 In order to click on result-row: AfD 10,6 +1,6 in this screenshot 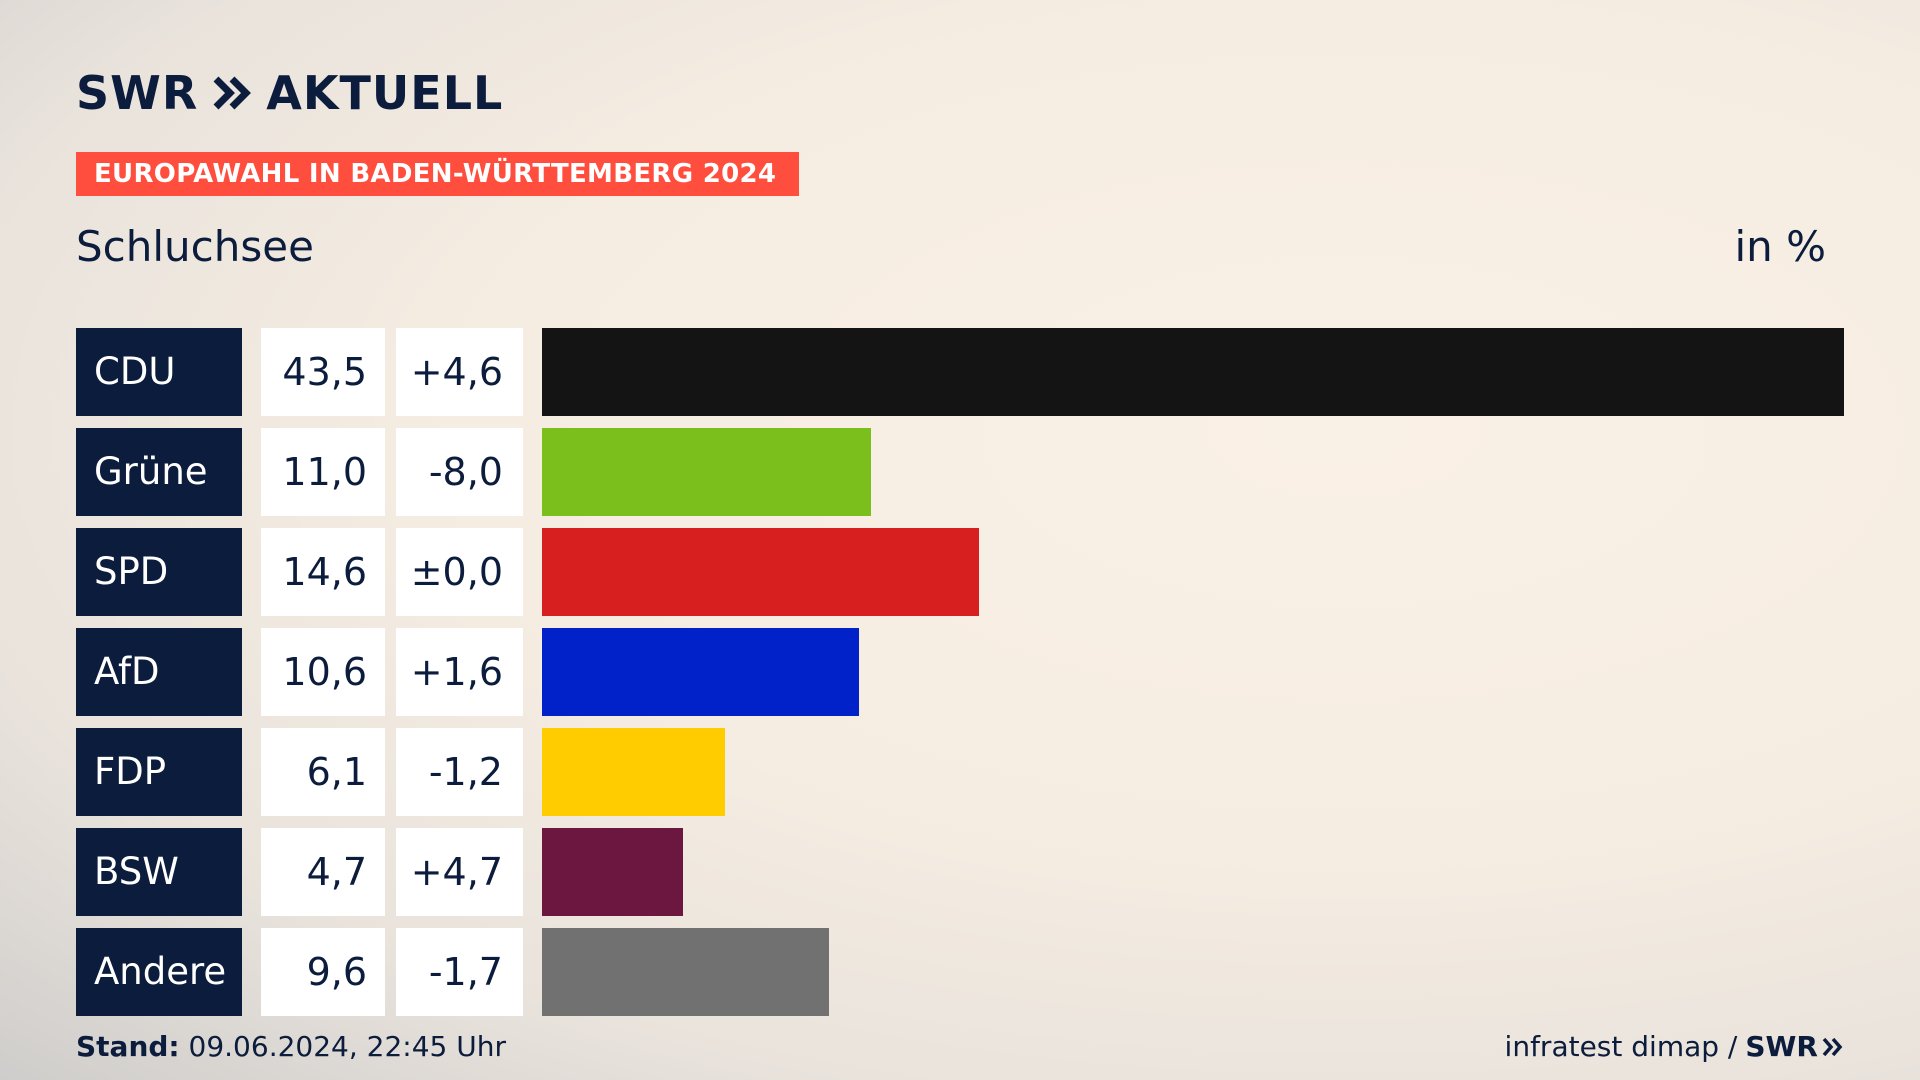, I will do `click(960, 672)`.